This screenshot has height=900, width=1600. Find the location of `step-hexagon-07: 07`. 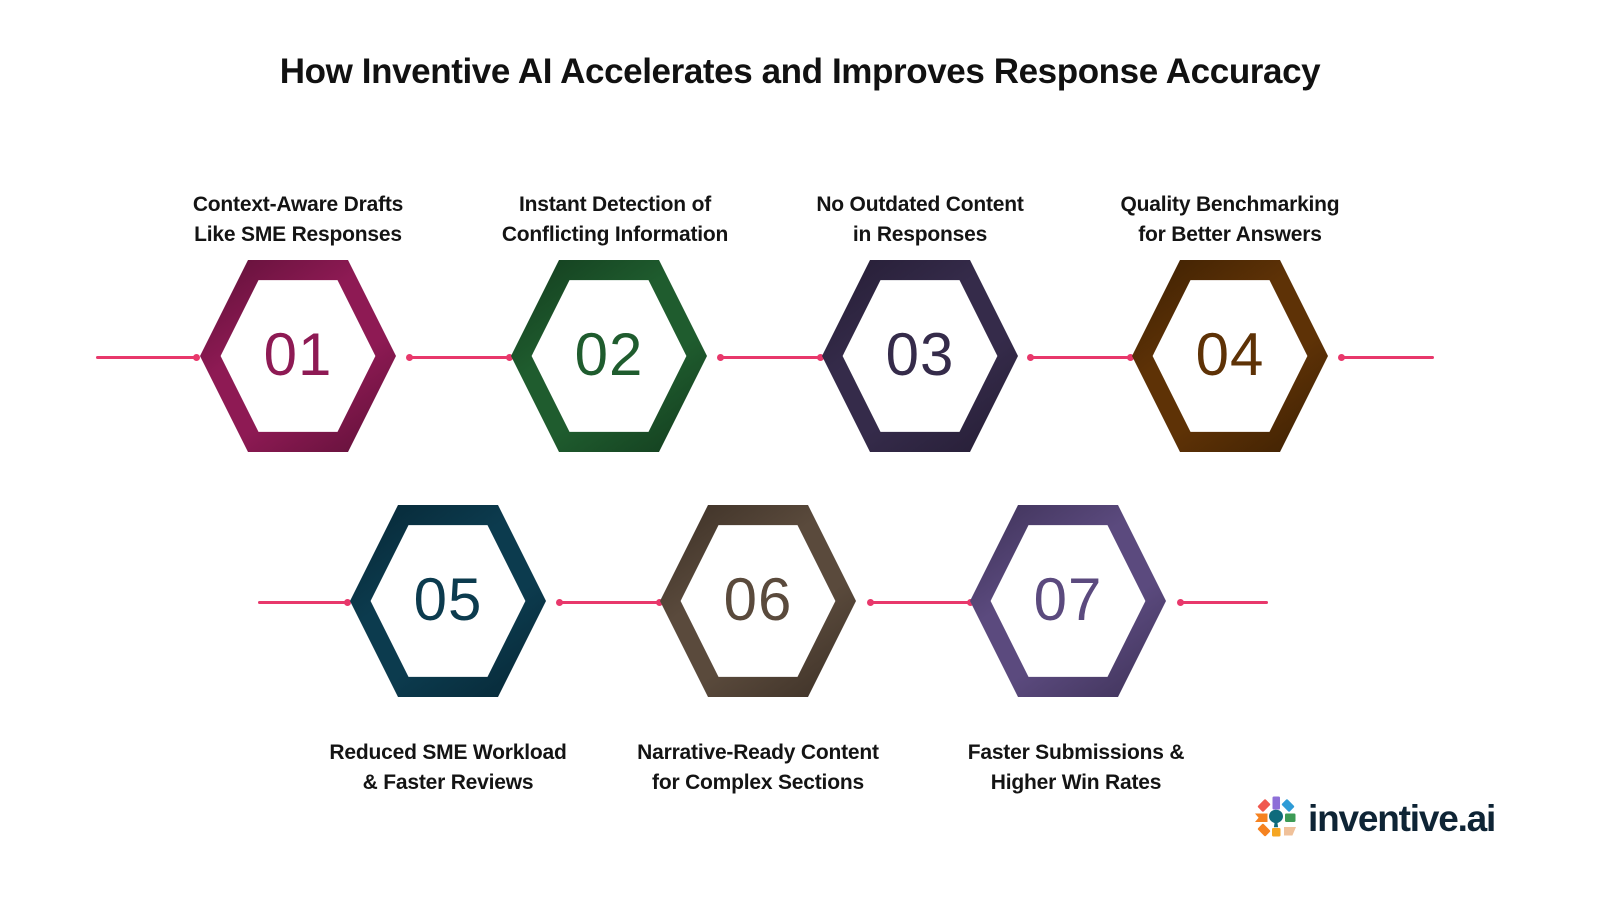

step-hexagon-07: 07 is located at coordinates (1068, 601).